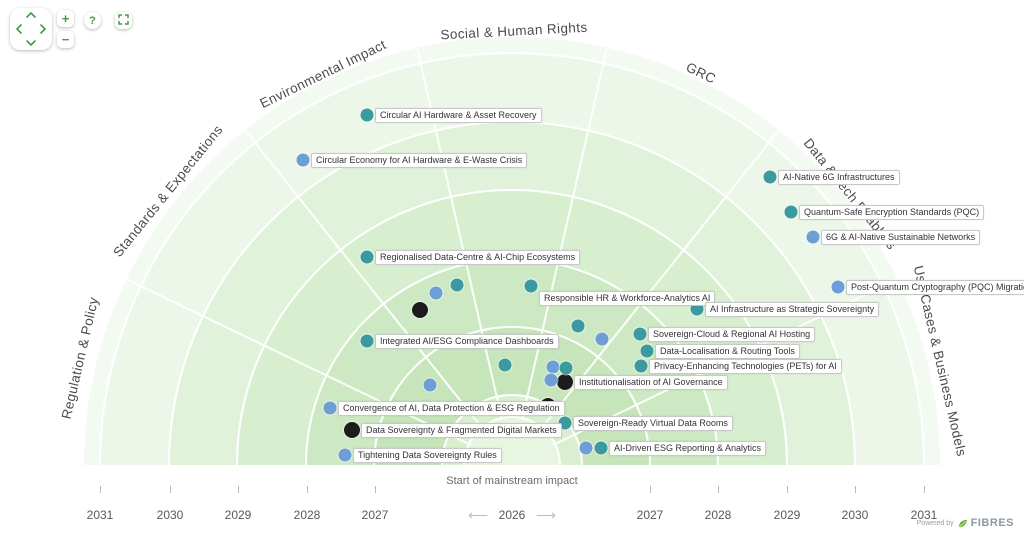 Image resolution: width=1024 pixels, height=536 pixels. What do you see at coordinates (65, 39) in the screenshot?
I see `zoom-out-button: −` at bounding box center [65, 39].